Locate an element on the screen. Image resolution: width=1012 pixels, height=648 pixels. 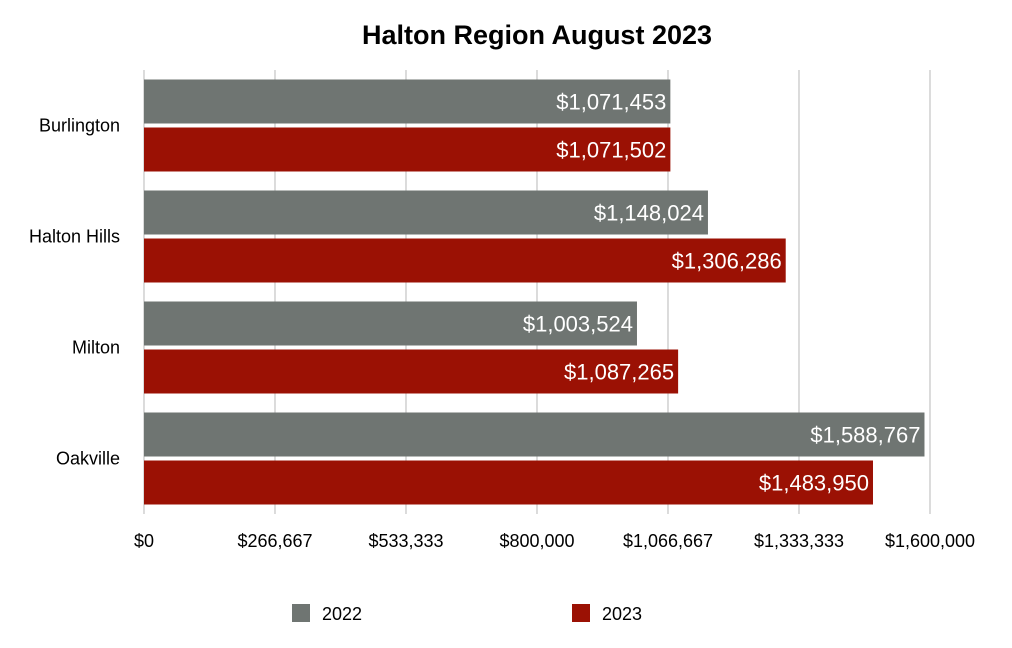
bar-2022-milton is located at coordinates (390, 323).